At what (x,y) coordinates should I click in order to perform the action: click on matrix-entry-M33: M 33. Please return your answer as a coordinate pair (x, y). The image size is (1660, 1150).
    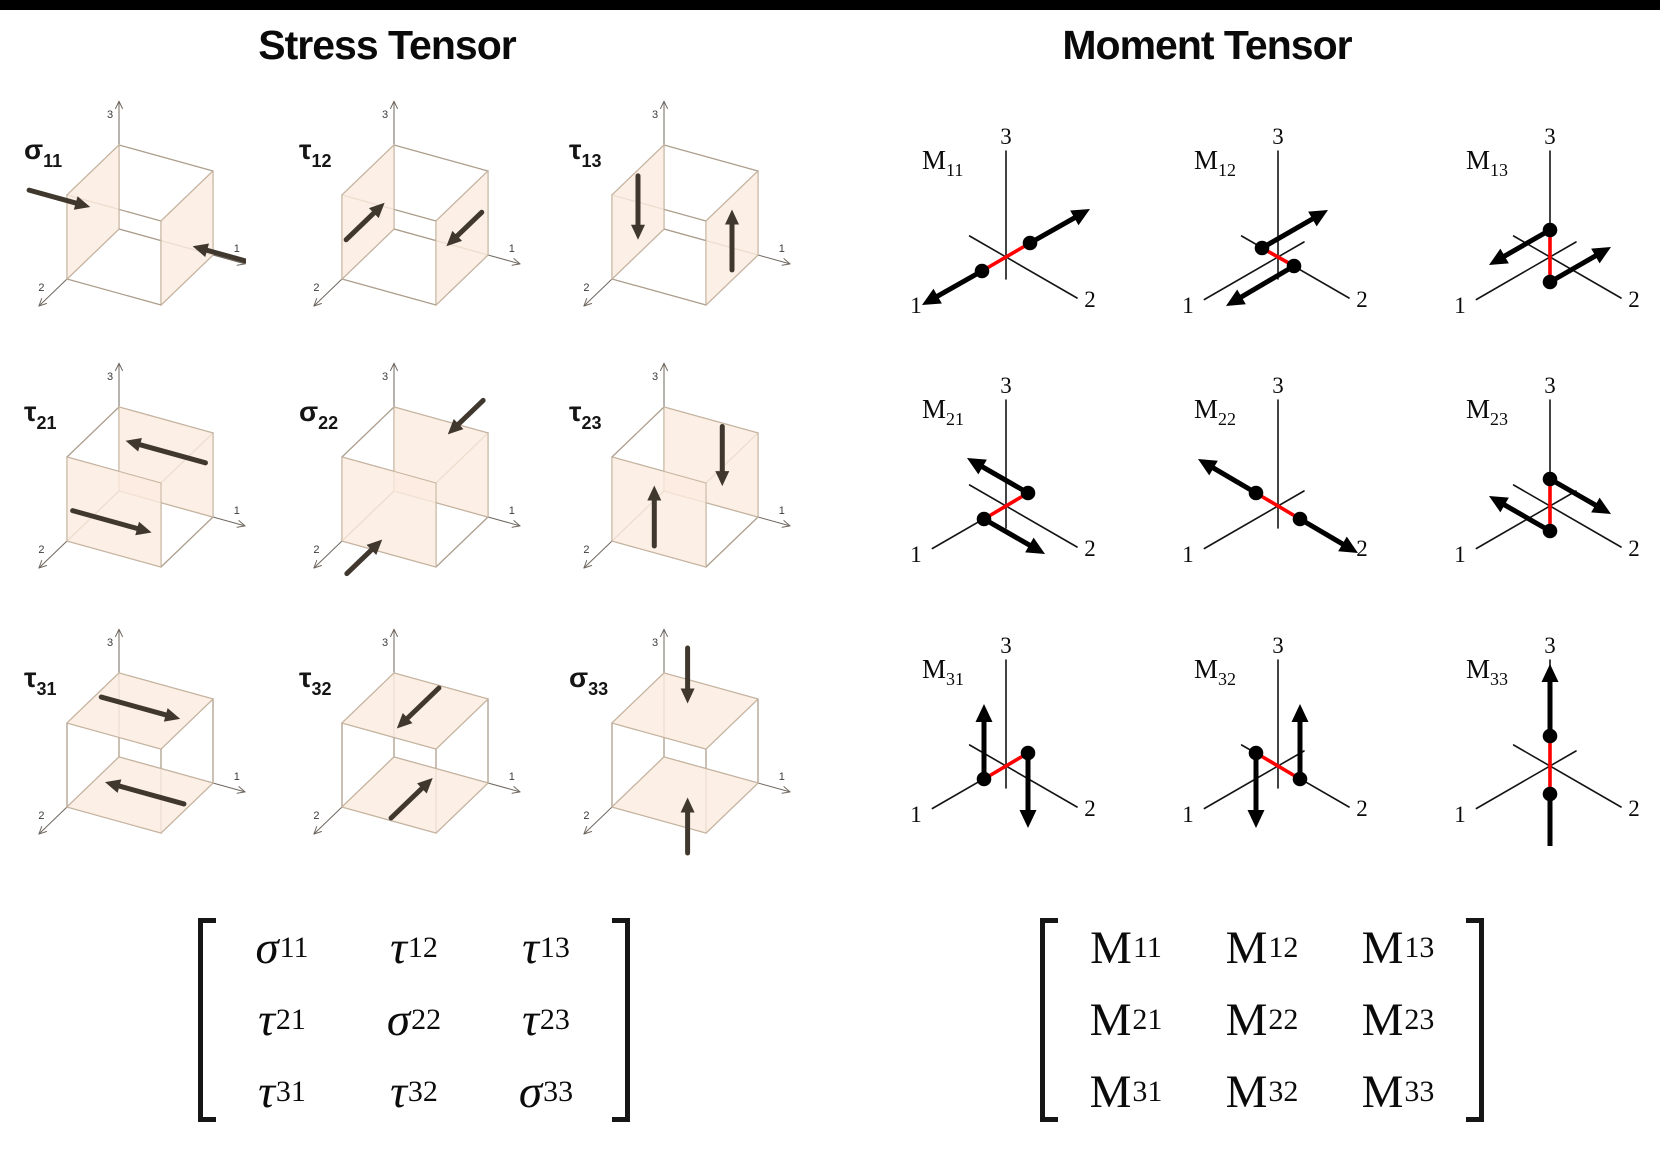
    Looking at the image, I should click on (1398, 1091).